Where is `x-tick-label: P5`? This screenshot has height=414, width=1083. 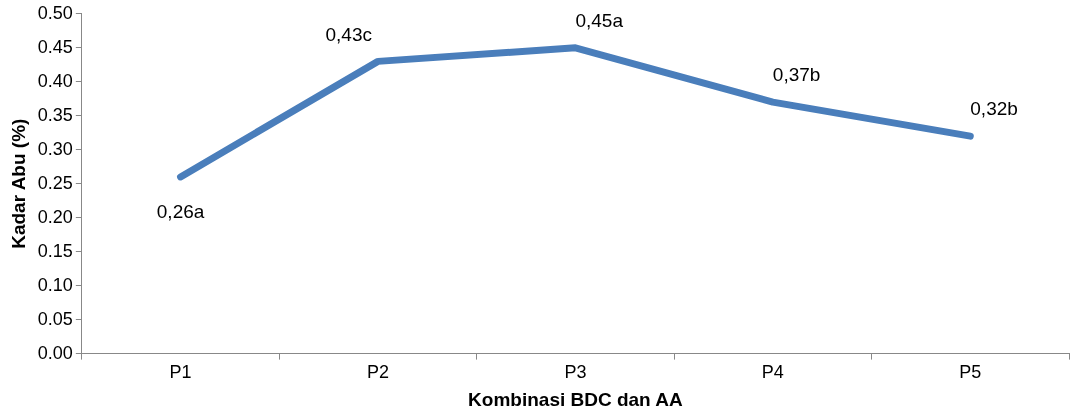 x-tick-label: P5 is located at coordinates (970, 372).